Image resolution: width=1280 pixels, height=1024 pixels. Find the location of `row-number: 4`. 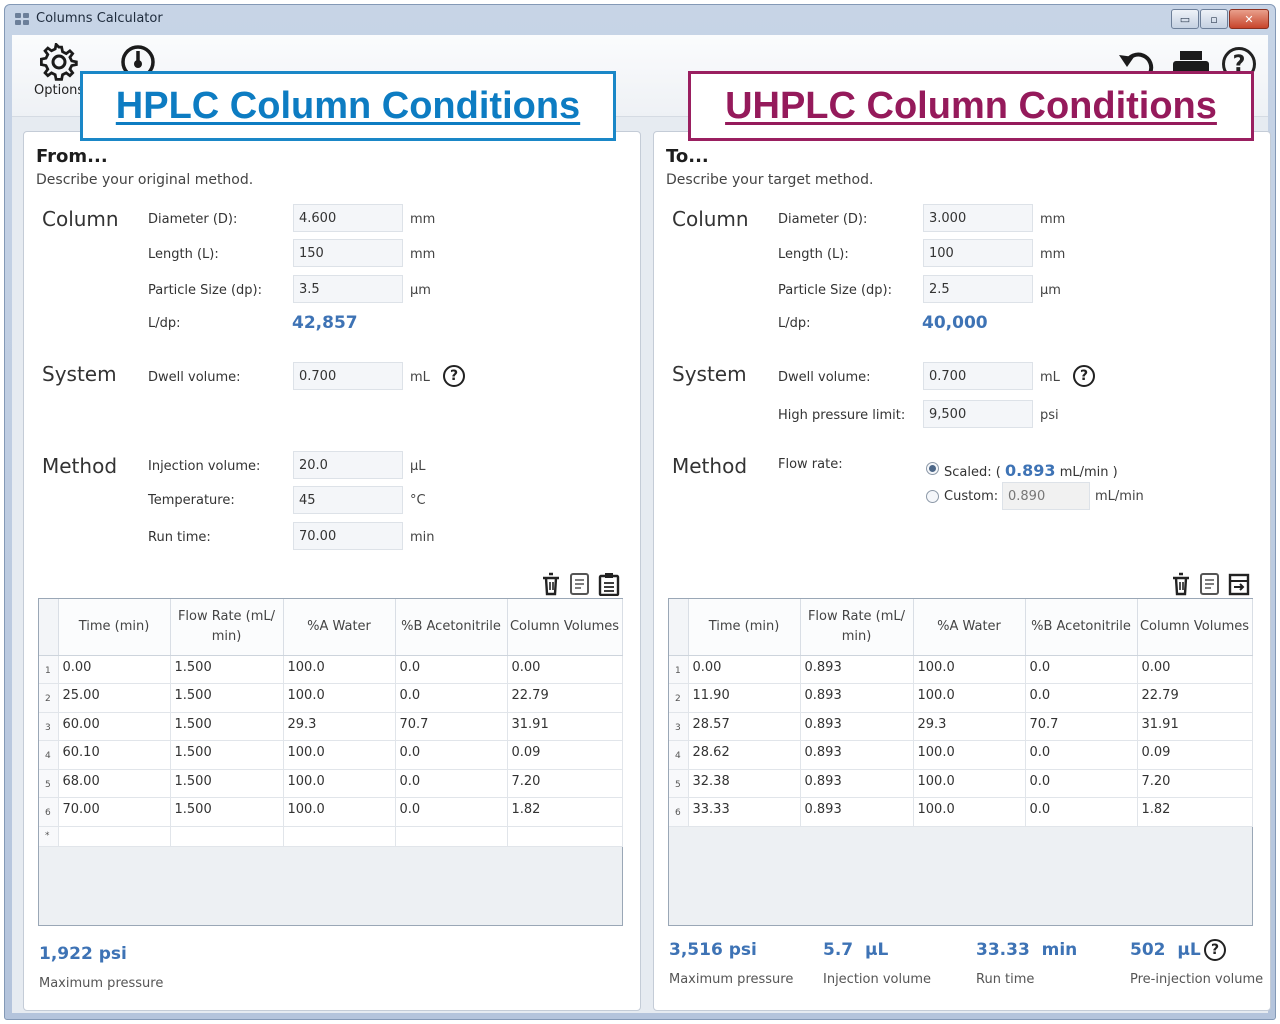

row-number: 4 is located at coordinates (679, 755).